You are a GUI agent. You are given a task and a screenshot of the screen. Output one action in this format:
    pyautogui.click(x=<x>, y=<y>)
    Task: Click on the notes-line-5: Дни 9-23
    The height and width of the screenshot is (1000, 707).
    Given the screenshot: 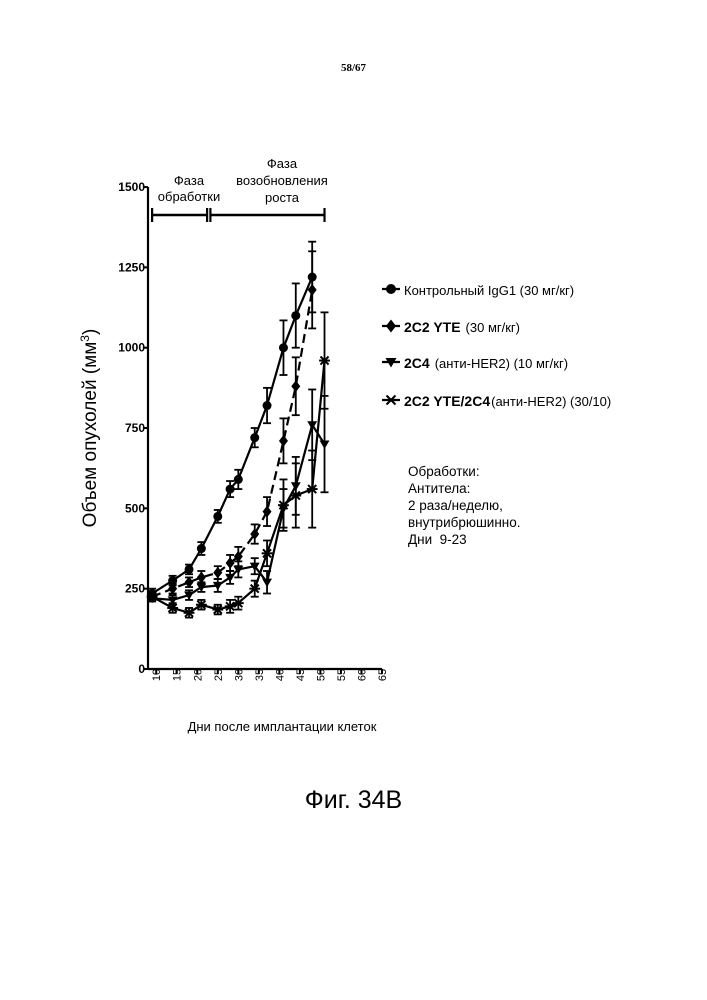 What is the action you would take?
    pyautogui.click(x=464, y=539)
    